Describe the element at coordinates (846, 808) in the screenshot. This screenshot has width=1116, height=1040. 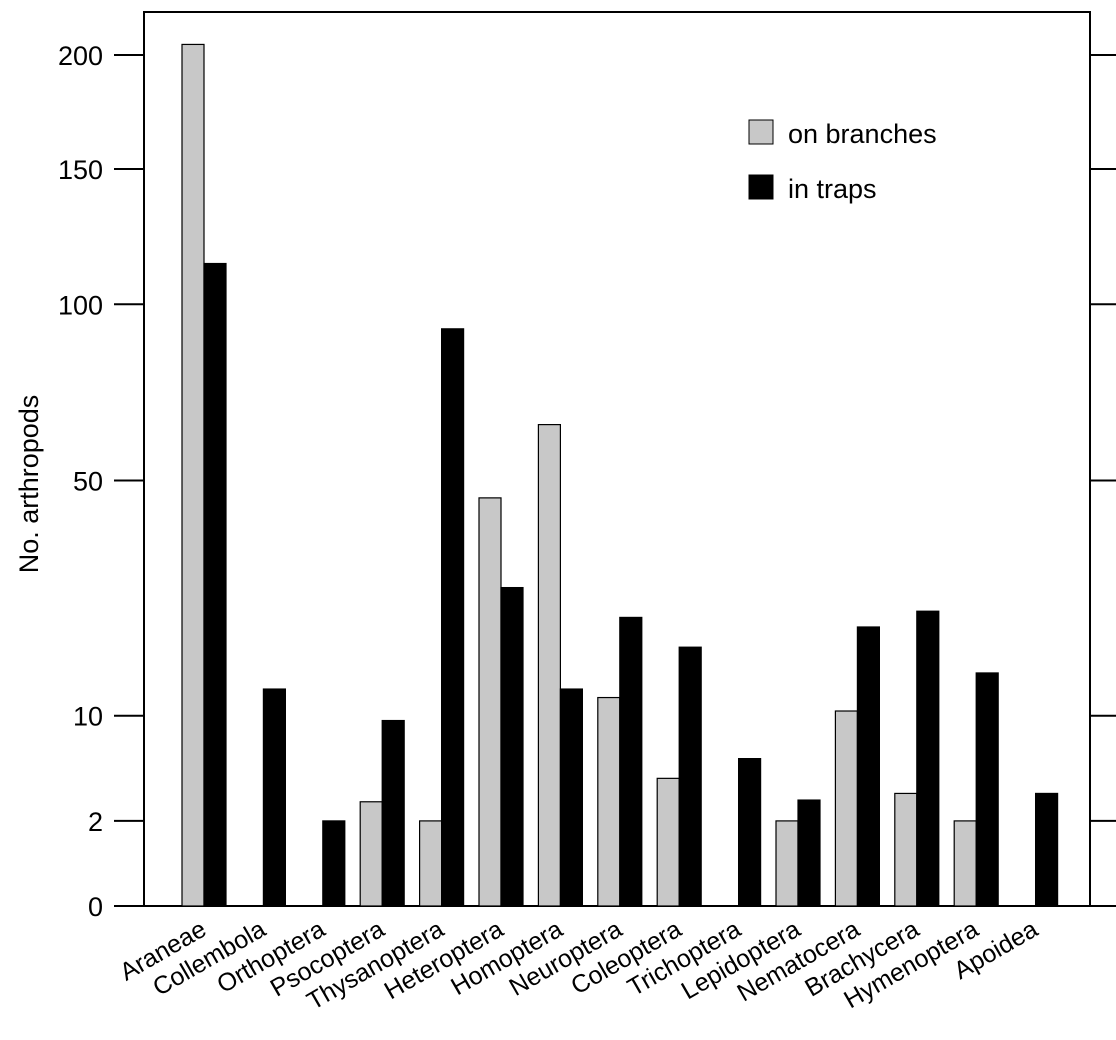
I see `bar-nematocera-on-branches` at that location.